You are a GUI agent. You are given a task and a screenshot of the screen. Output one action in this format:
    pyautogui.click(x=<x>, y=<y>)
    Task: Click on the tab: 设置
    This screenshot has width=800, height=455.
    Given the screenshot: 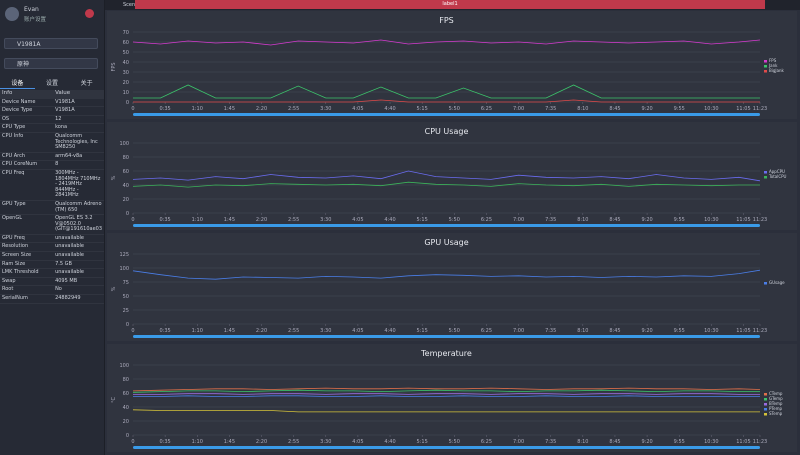 What is the action you would take?
    pyautogui.click(x=52, y=83)
    